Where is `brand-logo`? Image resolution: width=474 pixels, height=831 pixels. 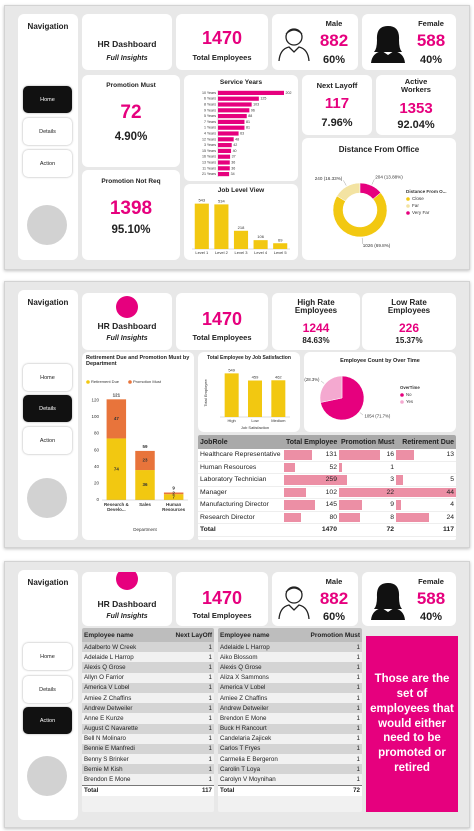 brand-logo is located at coordinates (127, 581).